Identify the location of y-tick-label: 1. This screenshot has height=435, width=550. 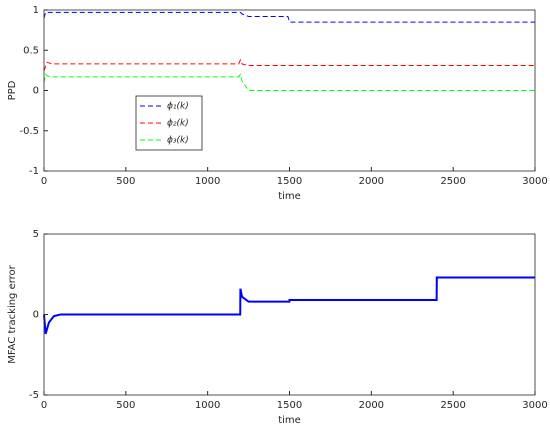
(36, 10).